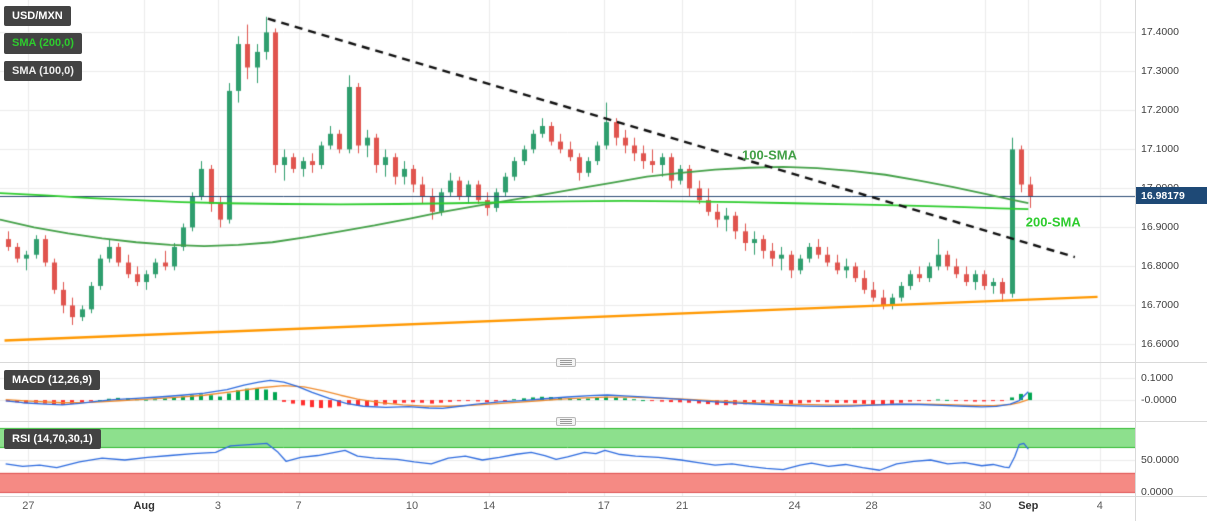 Image resolution: width=1207 pixels, height=521 pixels. What do you see at coordinates (1160, 344) in the screenshot?
I see `price-axis-label: 16.6000` at bounding box center [1160, 344].